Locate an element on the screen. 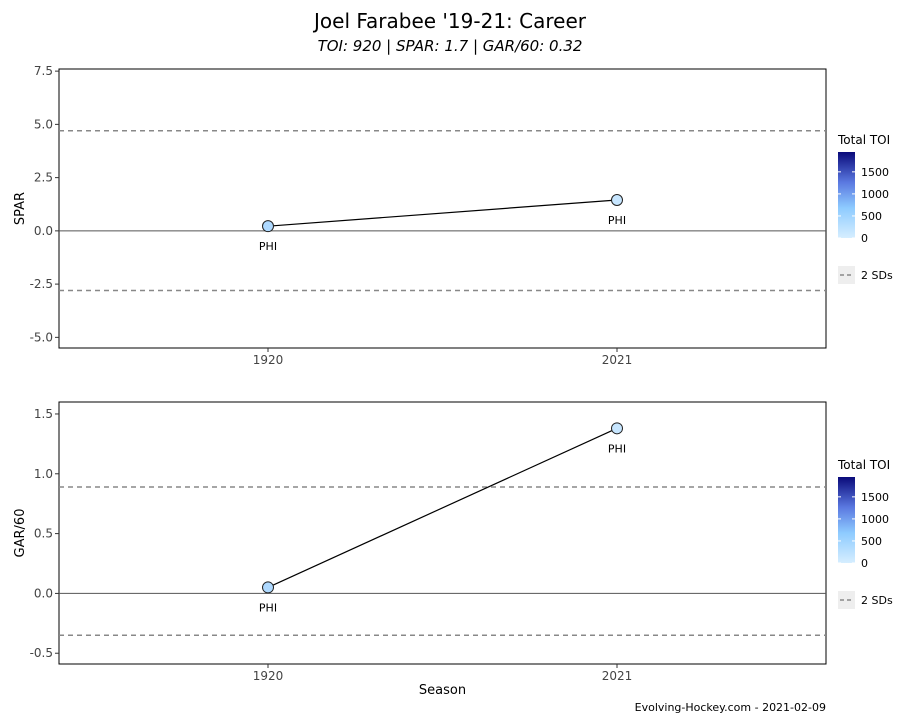 The height and width of the screenshot is (720, 900). y-axis-title: SPAR is located at coordinates (20, 208).